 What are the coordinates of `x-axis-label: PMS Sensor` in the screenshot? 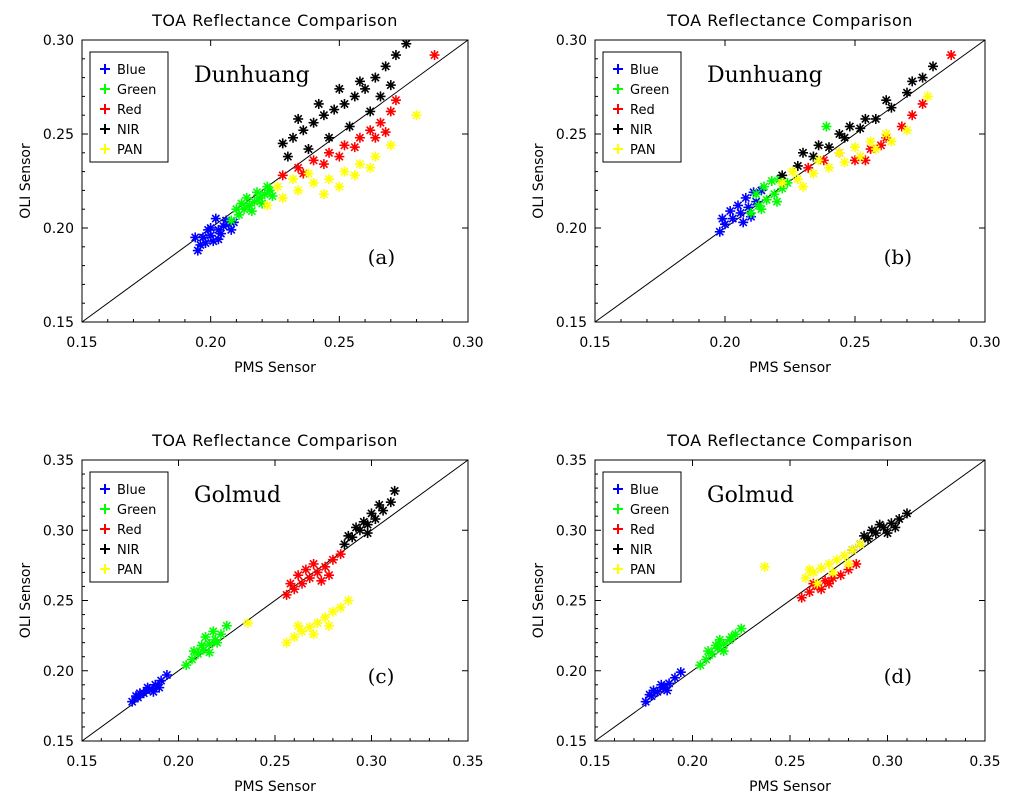 It's located at (790, 787).